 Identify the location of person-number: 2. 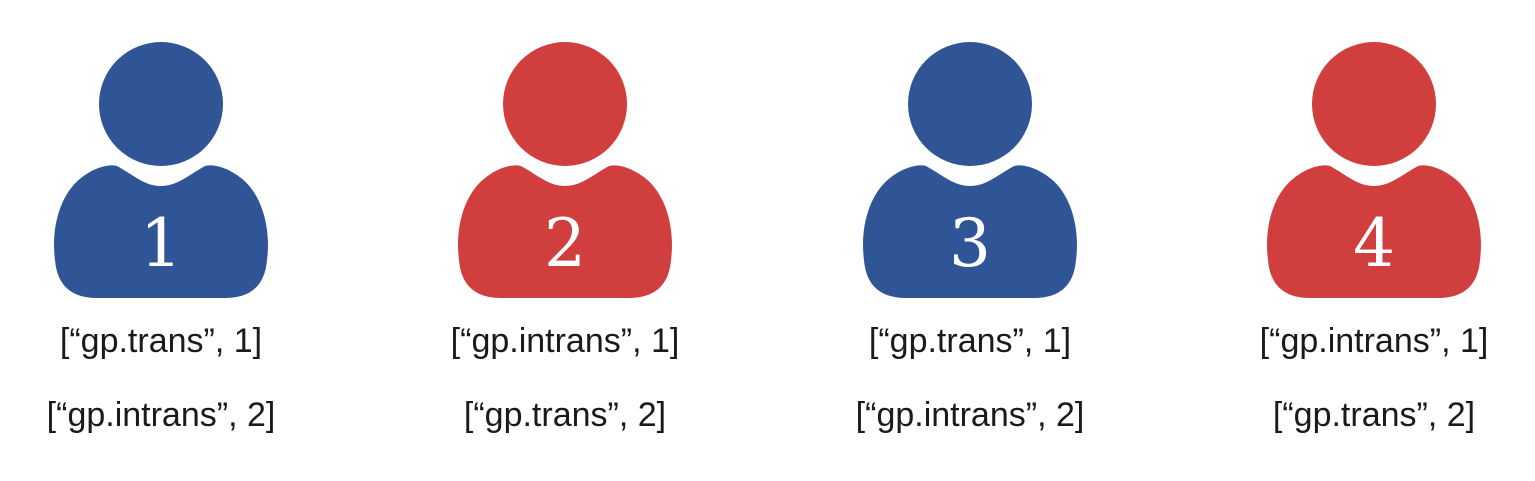
(565, 243).